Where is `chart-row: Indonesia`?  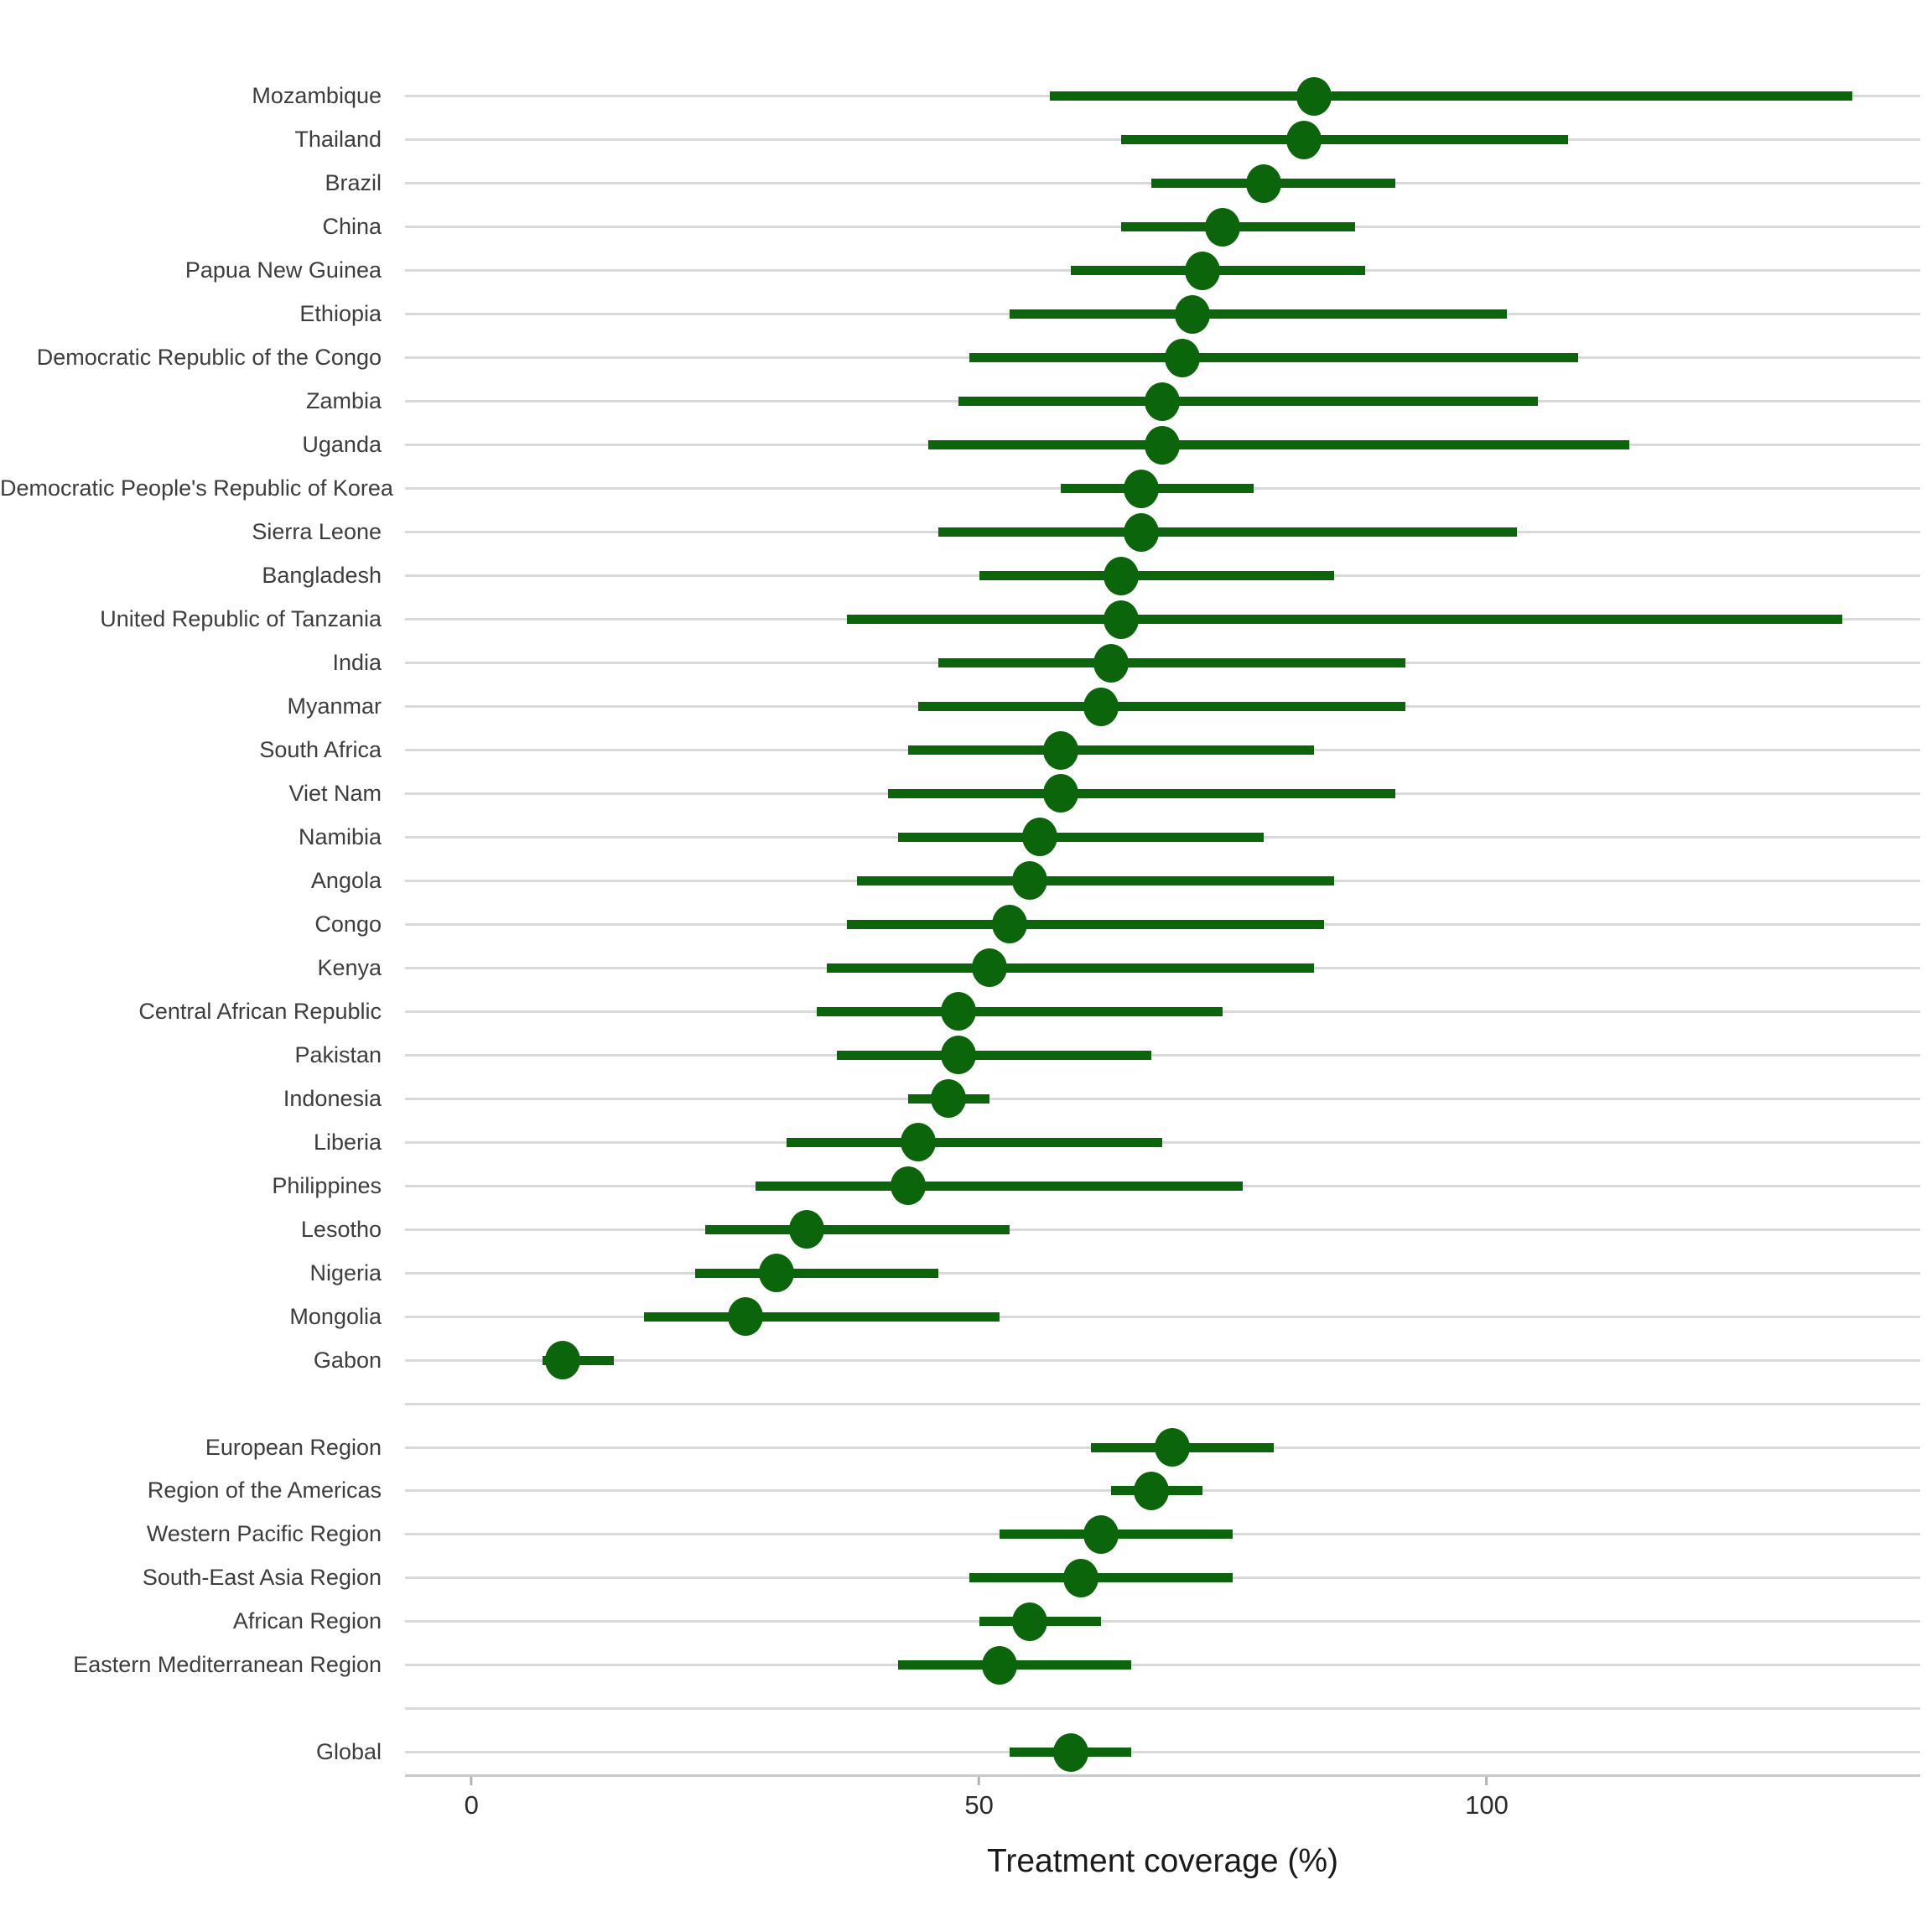
chart-row: Indonesia is located at coordinates (960, 1098).